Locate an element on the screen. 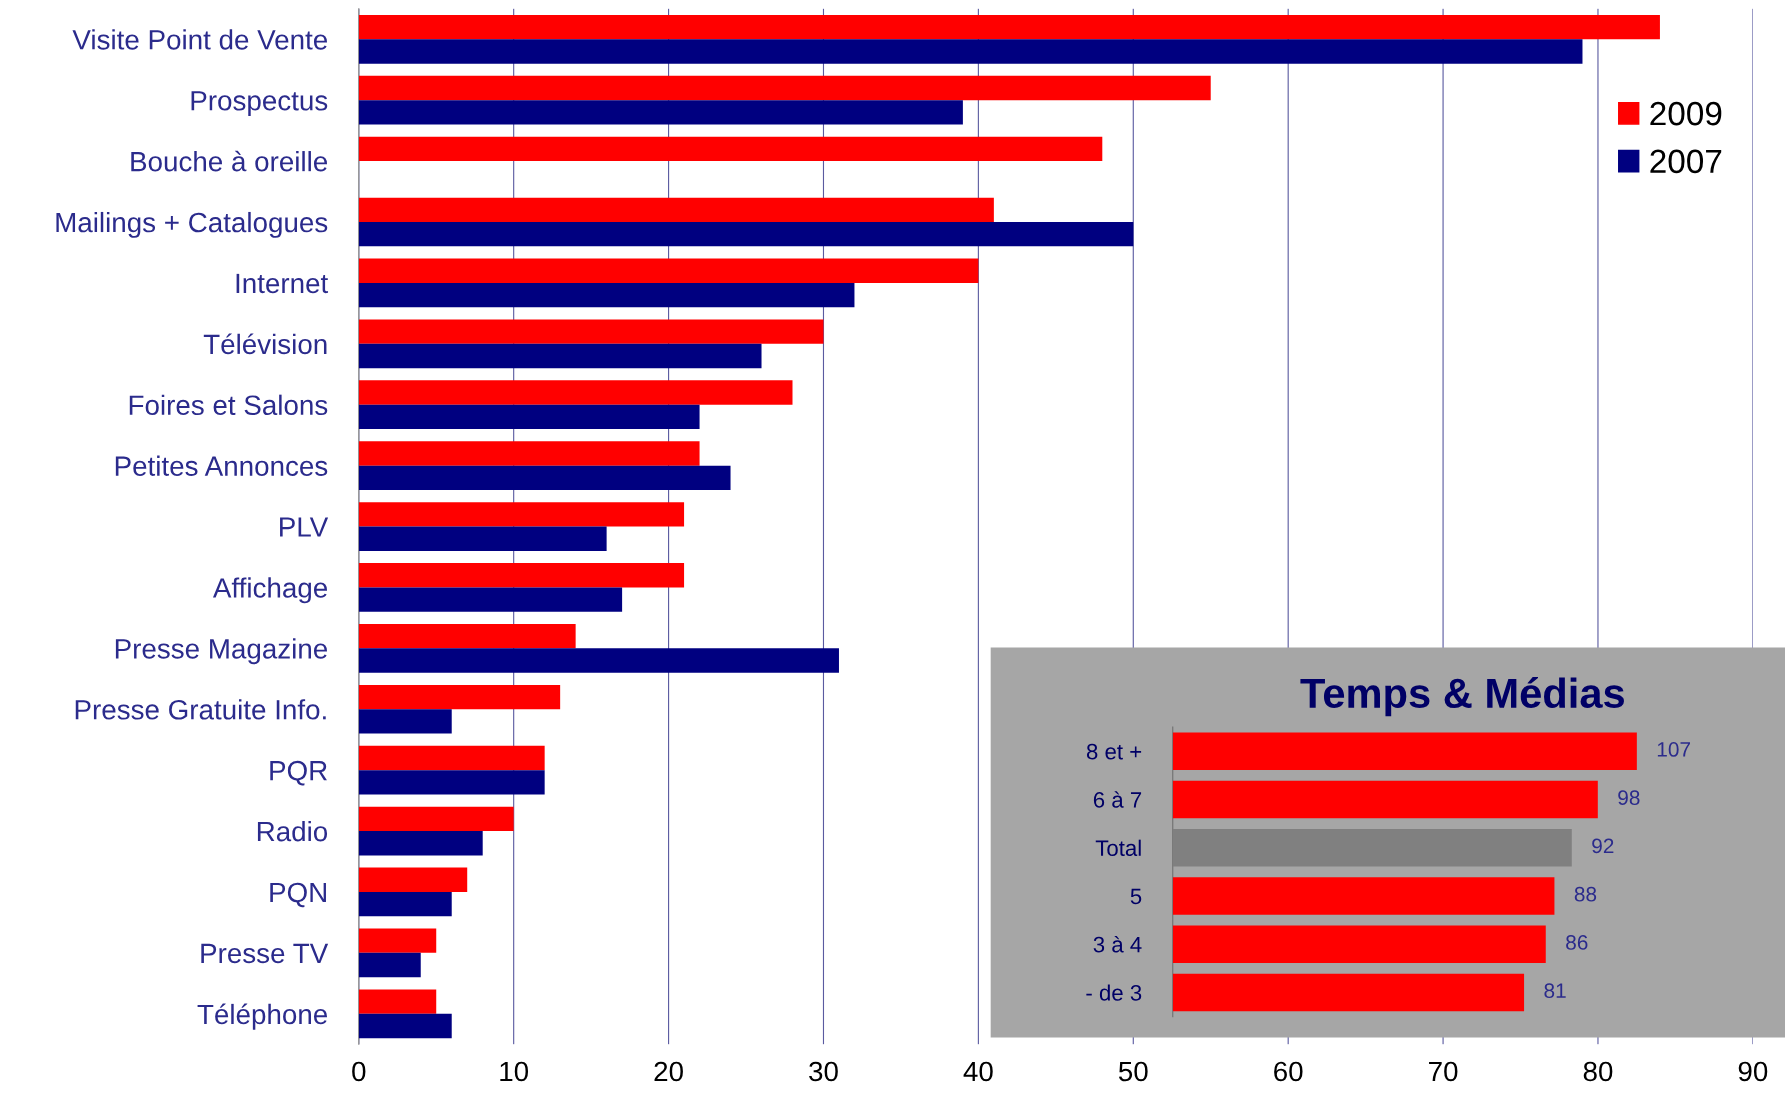 The width and height of the screenshot is (1785, 1105). y-tick-label: PQR is located at coordinates (298, 773).